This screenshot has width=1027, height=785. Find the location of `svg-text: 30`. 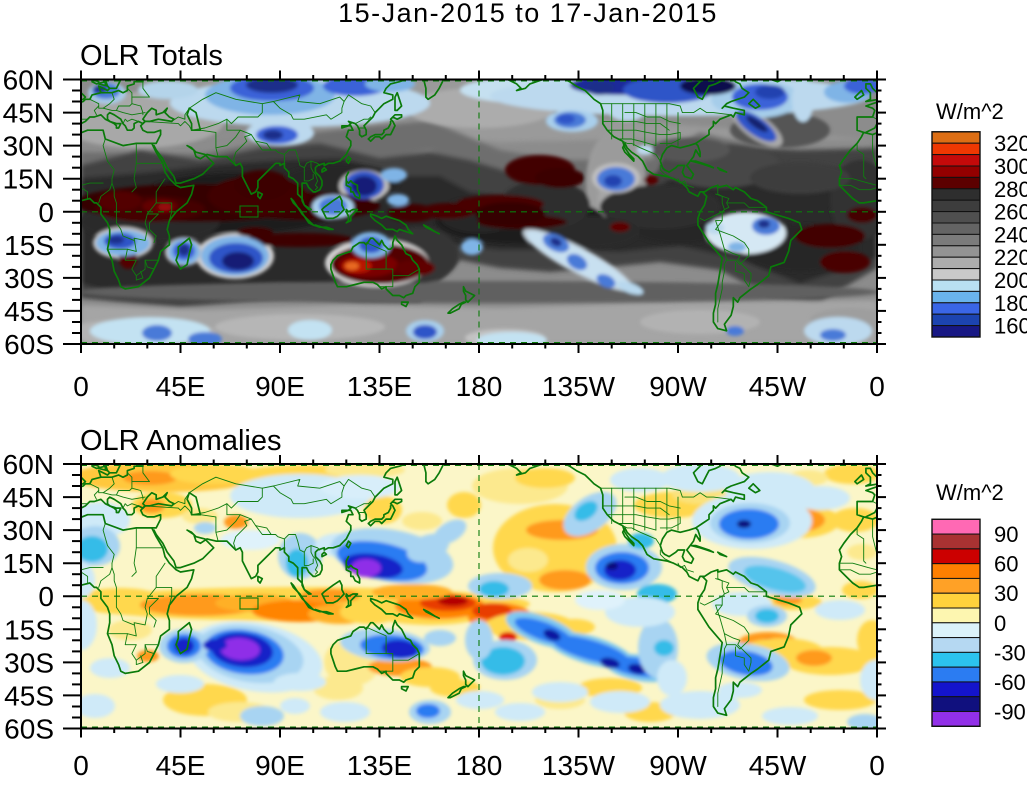

svg-text: 30 is located at coordinates (1006, 593).